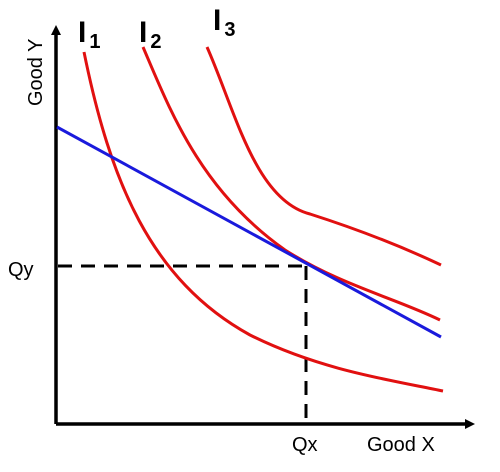 The height and width of the screenshot is (472, 500). What do you see at coordinates (305, 445) in the screenshot?
I see `x-tick-qx: Qx` at bounding box center [305, 445].